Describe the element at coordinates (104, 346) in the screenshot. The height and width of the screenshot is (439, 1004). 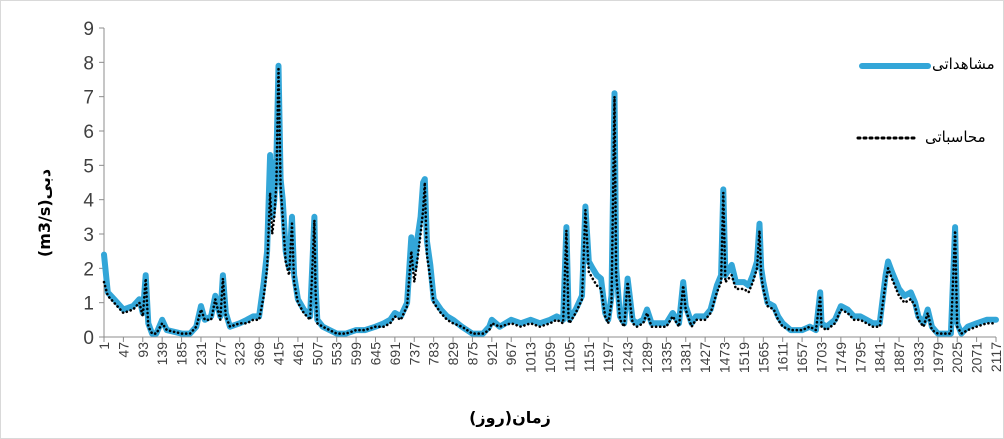
I see `x-tick-label: 1` at that location.